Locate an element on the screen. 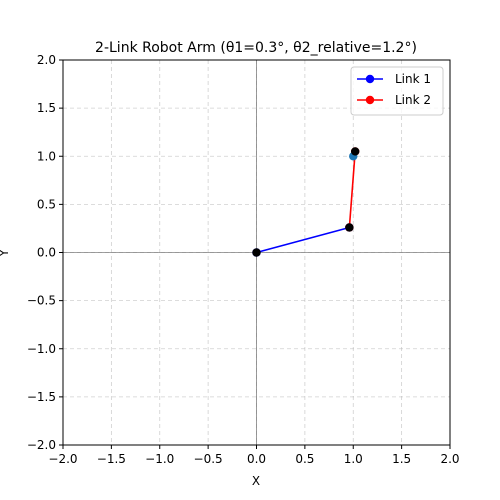  y-tick-label: 0.5 is located at coordinates (46, 204).